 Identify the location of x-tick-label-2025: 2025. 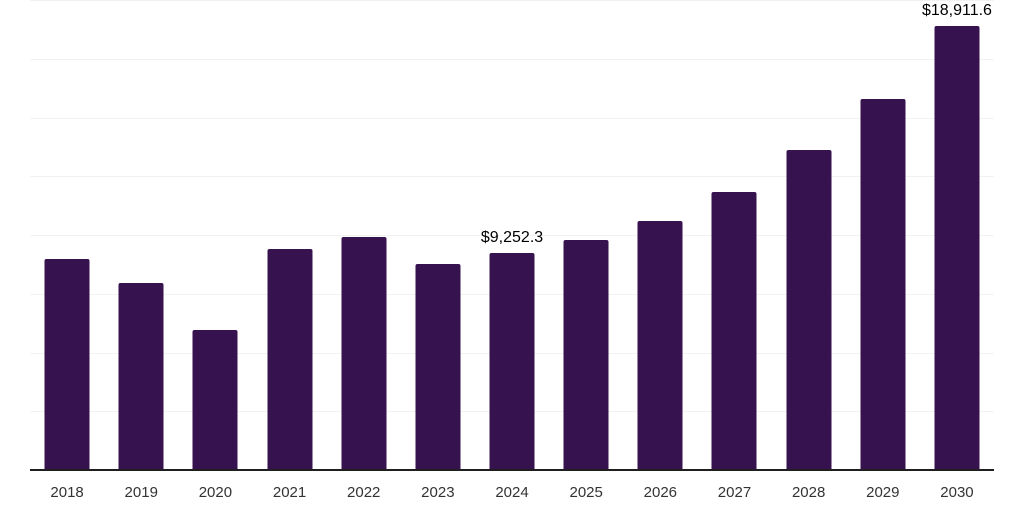
(586, 492).